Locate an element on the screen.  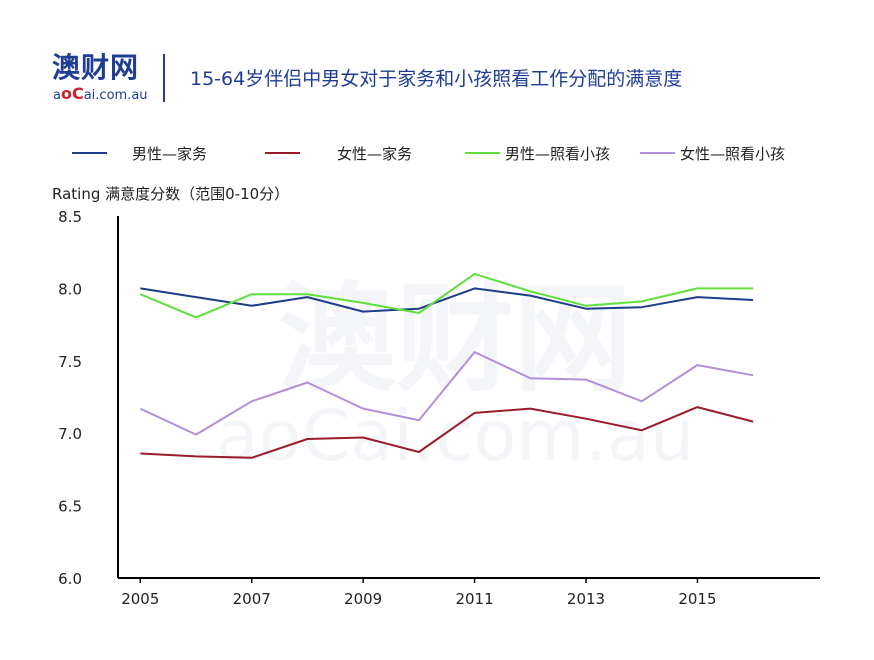
aocai-logo: 澳财网 aoCai.com.au is located at coordinates (102, 80).